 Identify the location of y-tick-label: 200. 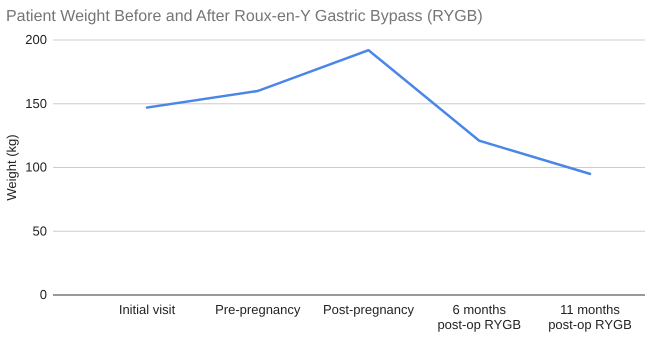
(36, 40).